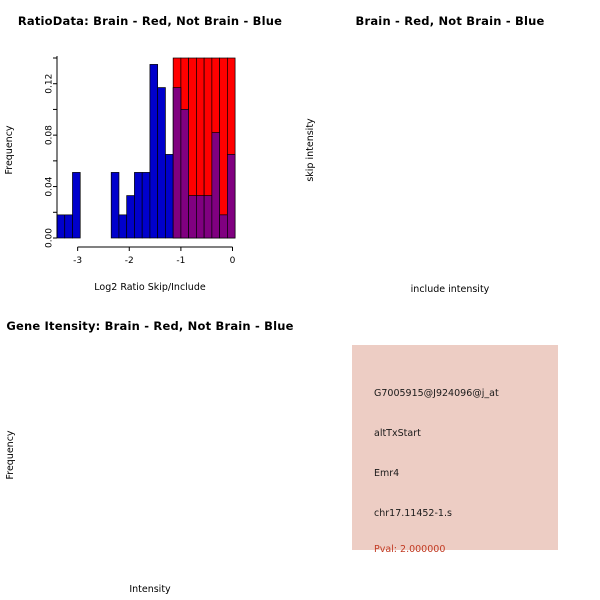 This screenshot has width=600, height=600. I want to click on scatter-y-label: skip intensity, so click(310, 150).